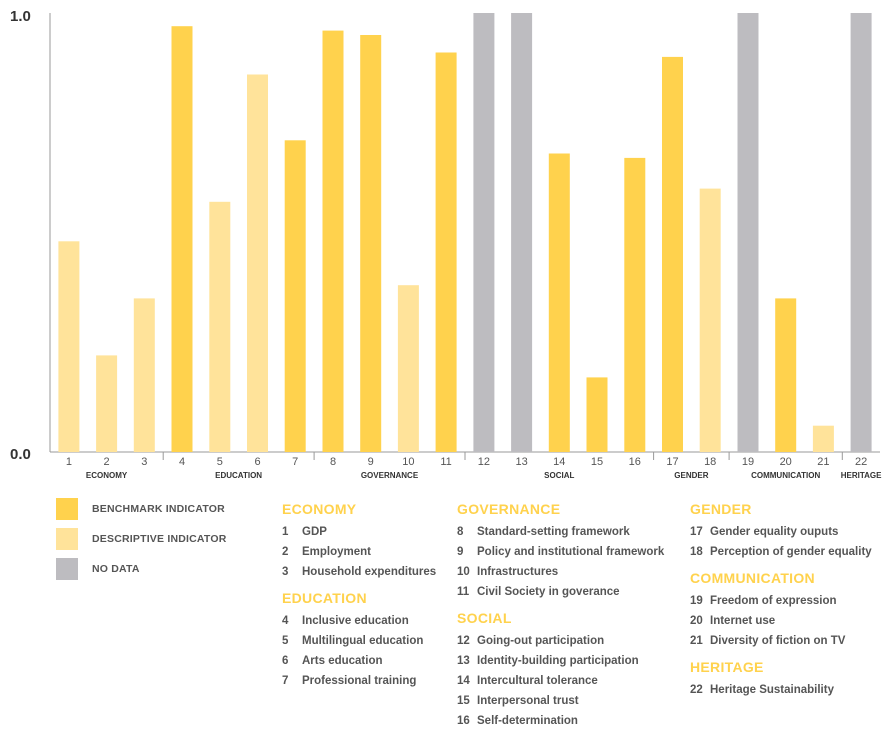 This screenshot has height=739, width=882. I want to click on category-item: 4 Inclusive education, so click(359, 621).